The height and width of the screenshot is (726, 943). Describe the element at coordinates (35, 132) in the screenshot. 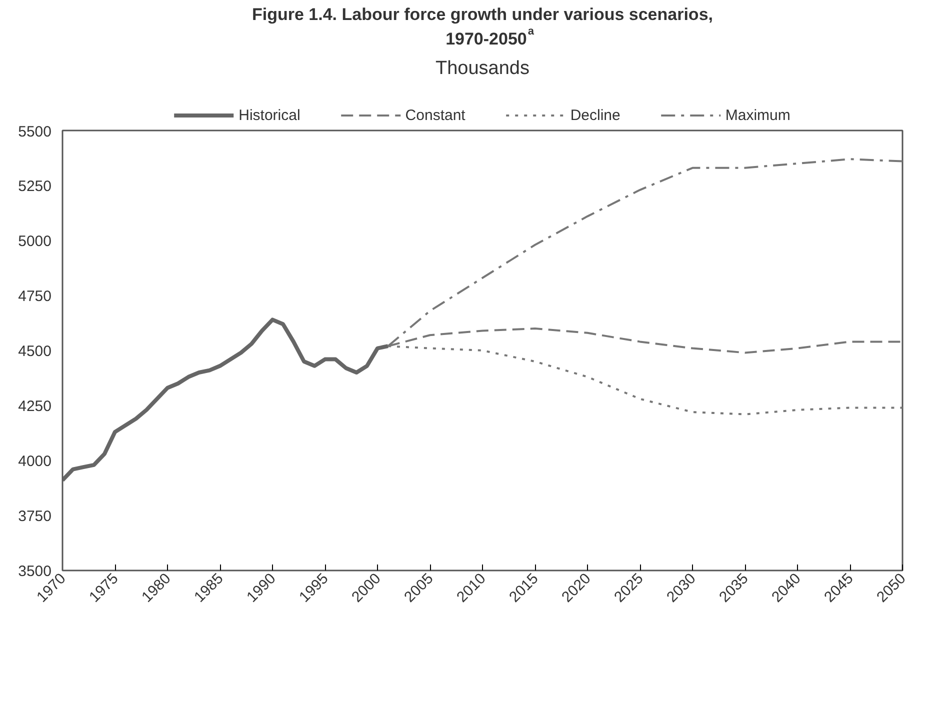

I see `y-tick-label: 5500` at that location.